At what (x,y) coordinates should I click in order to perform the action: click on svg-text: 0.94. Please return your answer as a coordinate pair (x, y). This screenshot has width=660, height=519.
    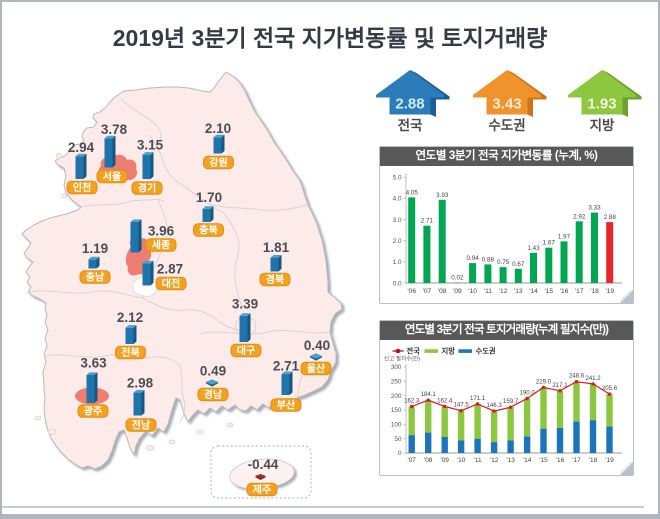
    Looking at the image, I should click on (472, 258).